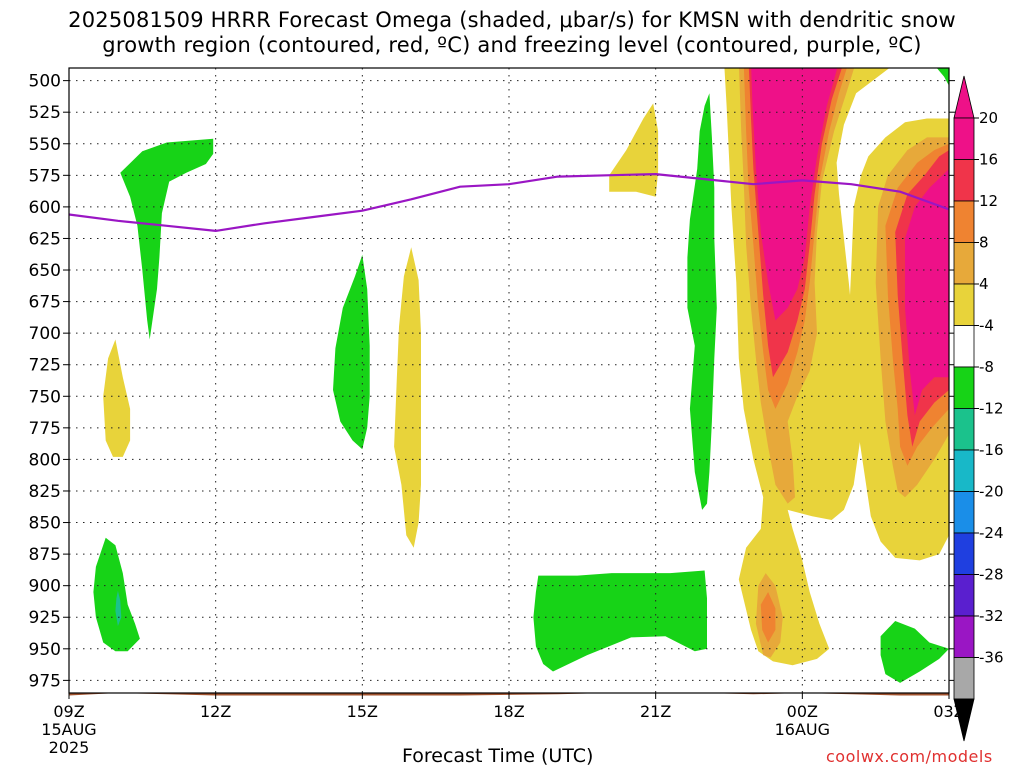 The width and height of the screenshot is (1024, 768). I want to click on colorbar-label: 12, so click(988, 201).